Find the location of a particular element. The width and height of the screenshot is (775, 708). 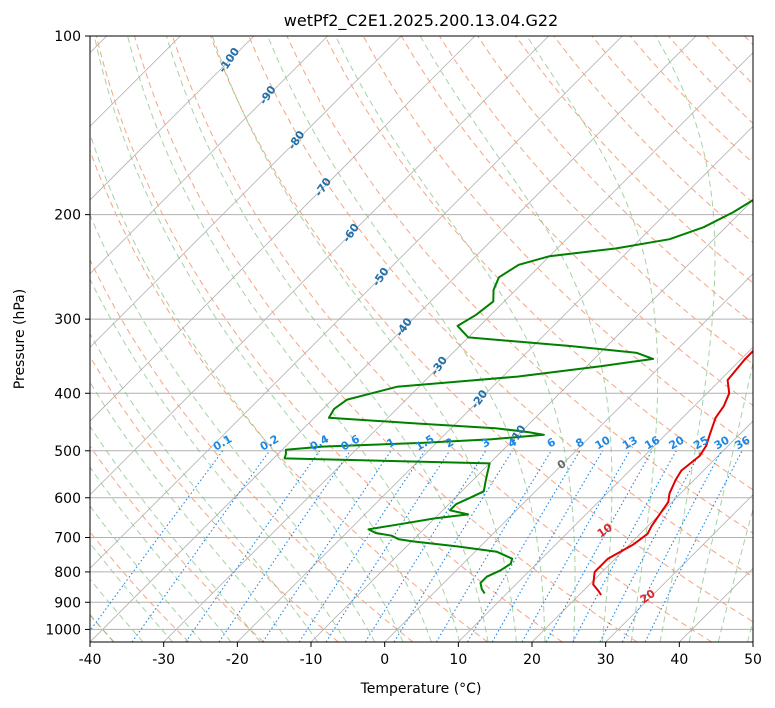

x-tick-label: 10 is located at coordinates (458, 660).